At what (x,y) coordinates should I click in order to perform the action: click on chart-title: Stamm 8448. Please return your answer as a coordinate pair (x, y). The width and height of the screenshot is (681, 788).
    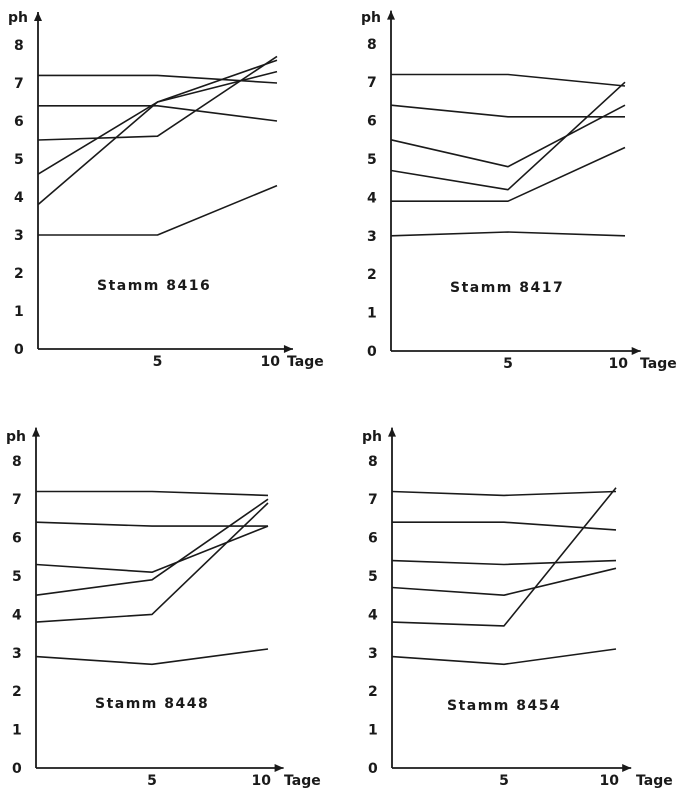
    Looking at the image, I should click on (152, 704).